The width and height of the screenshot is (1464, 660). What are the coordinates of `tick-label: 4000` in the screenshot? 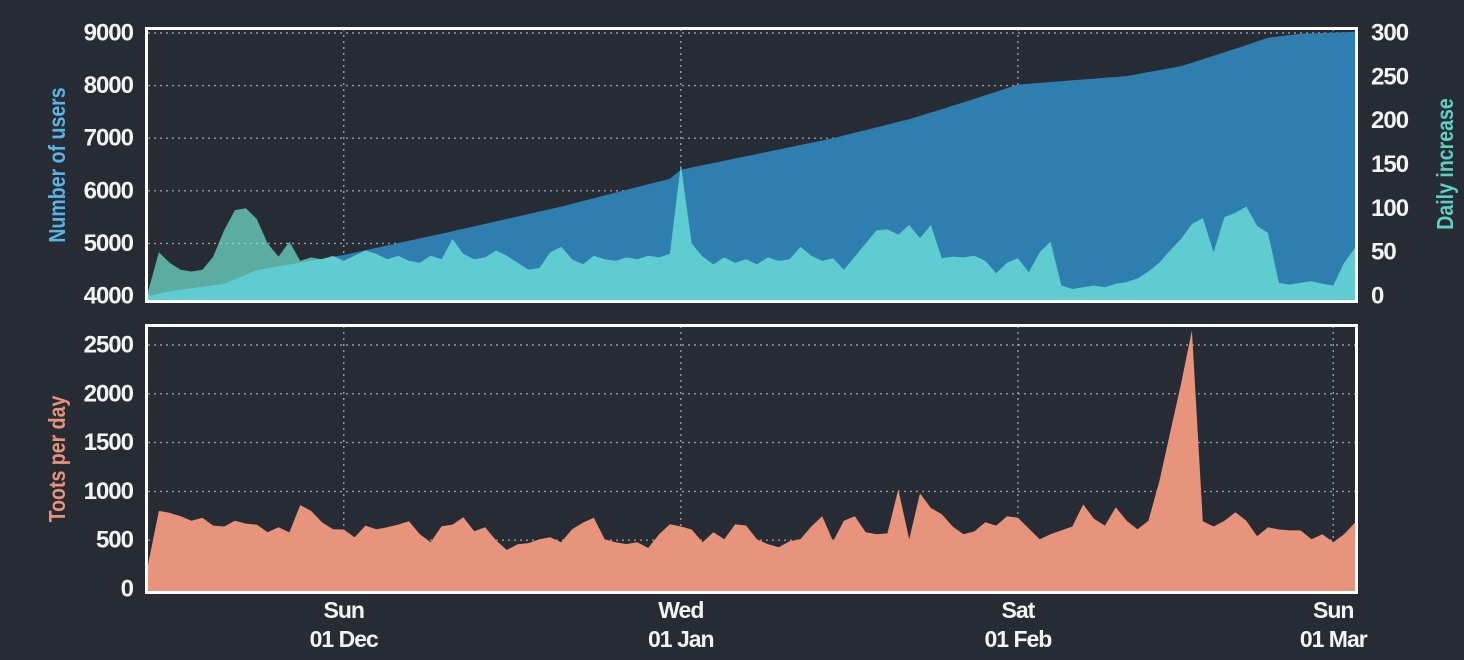 It's located at (109, 296).